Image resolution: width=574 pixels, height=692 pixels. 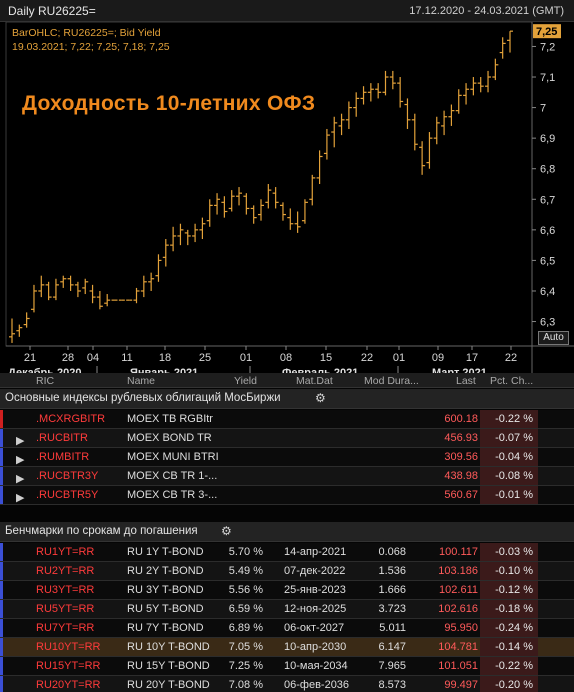 What do you see at coordinates (547, 170) in the screenshot?
I see `y-tick-label: 6,8` at bounding box center [547, 170].